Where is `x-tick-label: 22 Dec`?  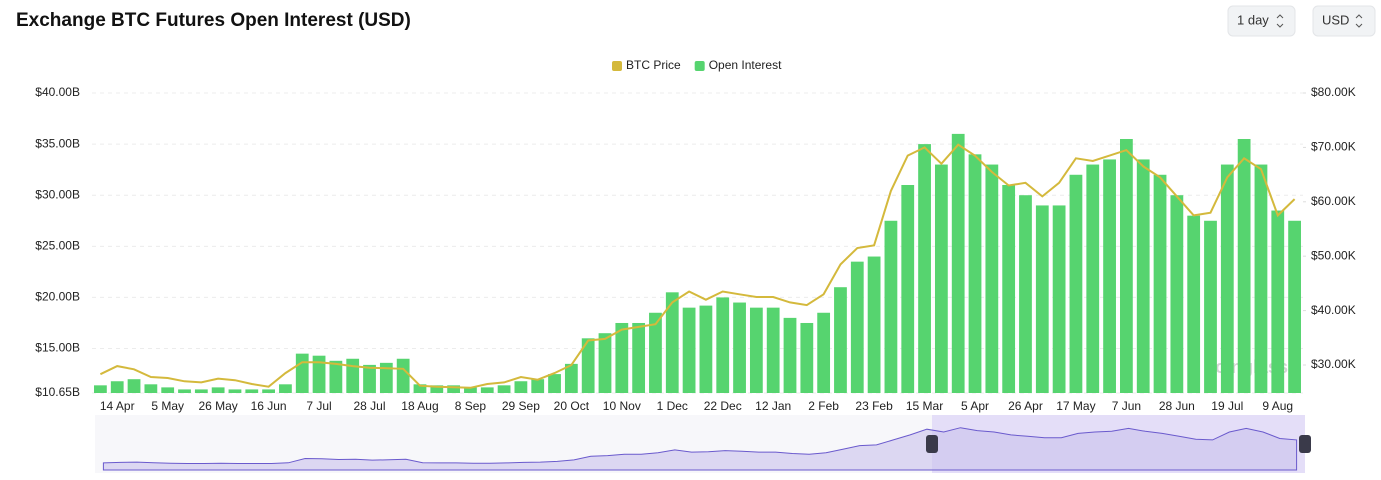
x-tick-label: 22 Dec is located at coordinates (723, 406).